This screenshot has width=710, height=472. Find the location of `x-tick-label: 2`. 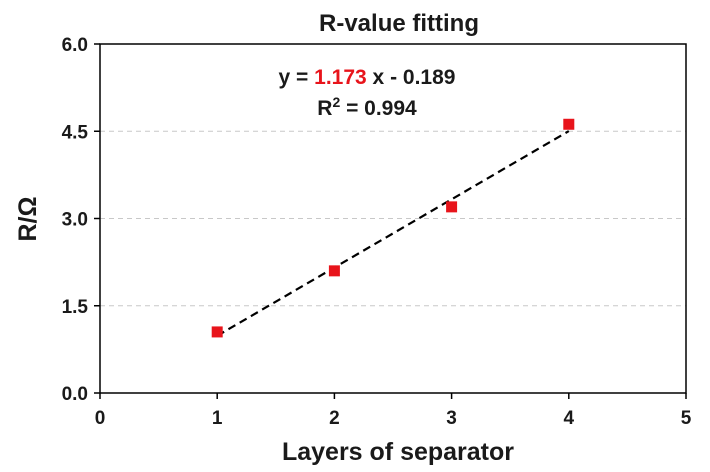

x-tick-label: 2 is located at coordinates (334, 418).